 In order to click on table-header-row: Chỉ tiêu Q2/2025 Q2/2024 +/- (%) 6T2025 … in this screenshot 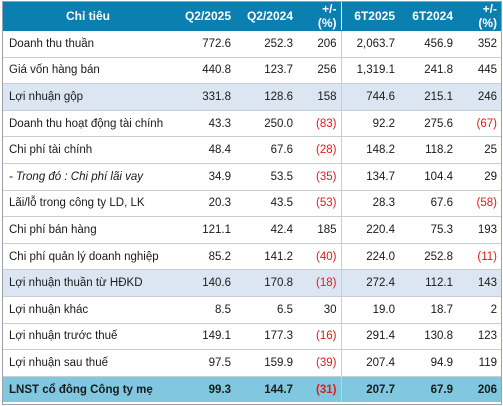, I will do `click(252, 16)`.